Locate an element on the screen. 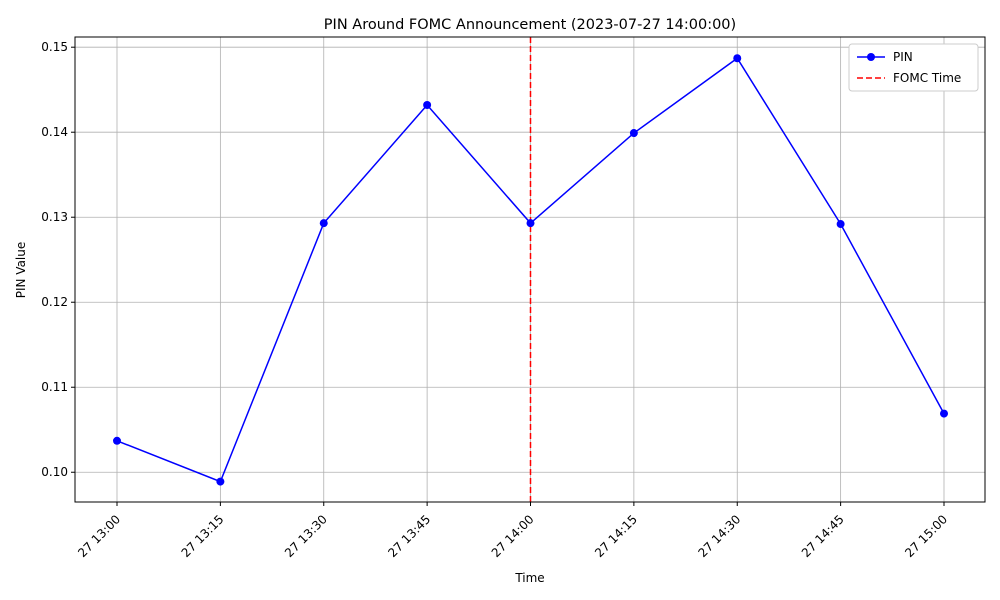 The height and width of the screenshot is (600, 1000). x-tick-label: 27 13:45 is located at coordinates (409, 536).